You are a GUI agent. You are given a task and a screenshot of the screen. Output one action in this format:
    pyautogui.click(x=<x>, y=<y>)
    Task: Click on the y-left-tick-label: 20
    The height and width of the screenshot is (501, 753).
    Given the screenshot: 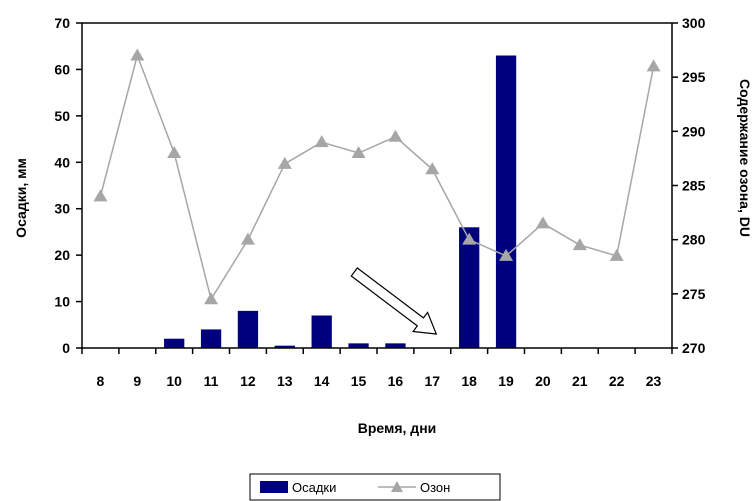 What is the action you would take?
    pyautogui.click(x=62, y=255)
    